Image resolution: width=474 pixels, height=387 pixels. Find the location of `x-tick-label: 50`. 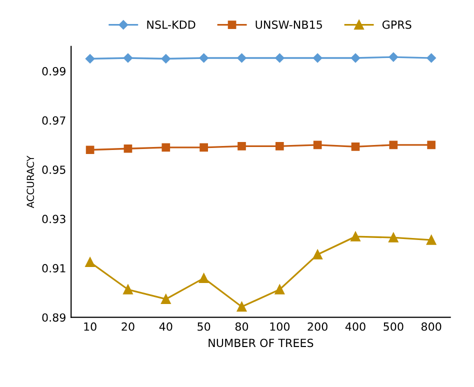

x-tick-label: 50 is located at coordinates (204, 326).